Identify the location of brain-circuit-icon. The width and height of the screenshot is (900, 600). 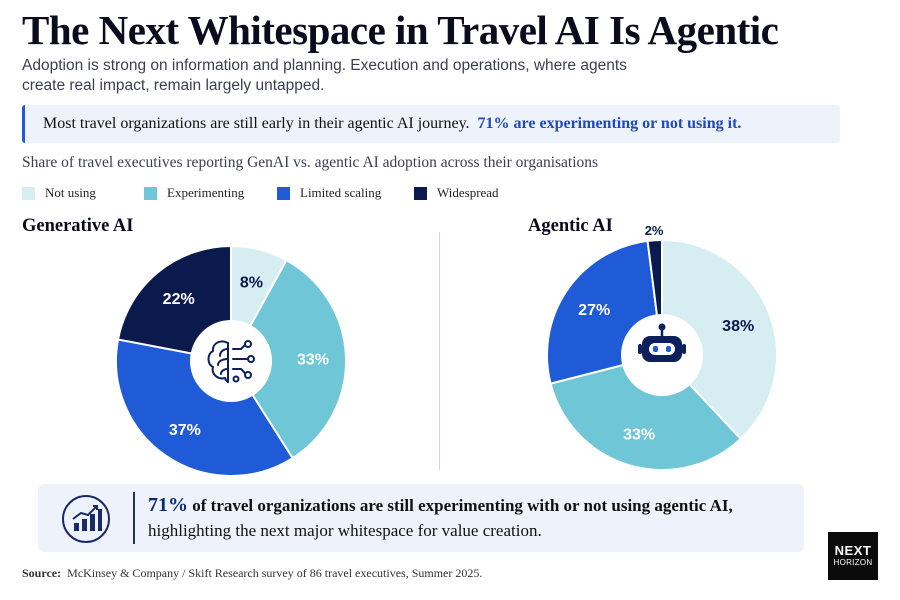
(231, 361).